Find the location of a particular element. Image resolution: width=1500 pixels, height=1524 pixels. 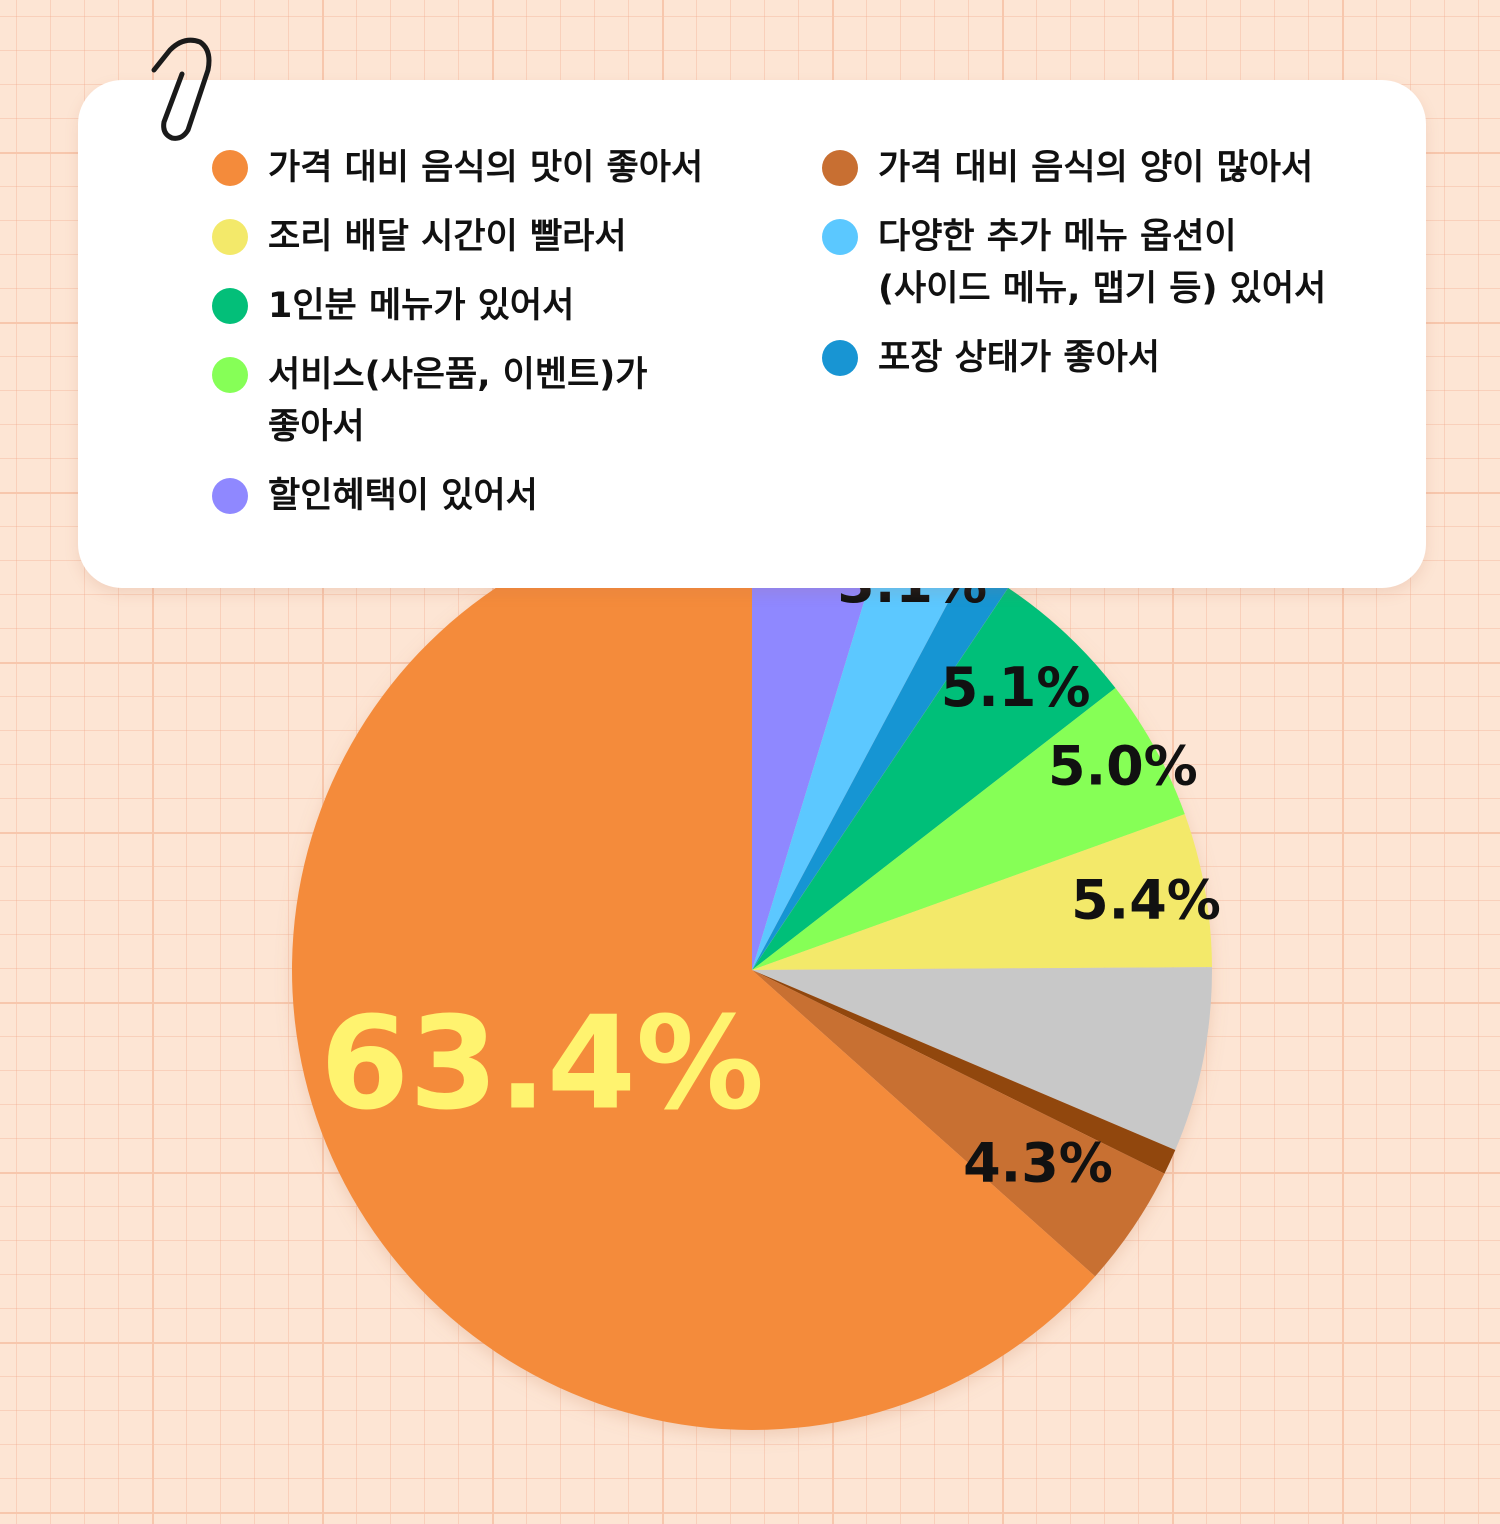

legend-item-single-portion: 1인분 메뉴가 있어서 is located at coordinates (457, 306).